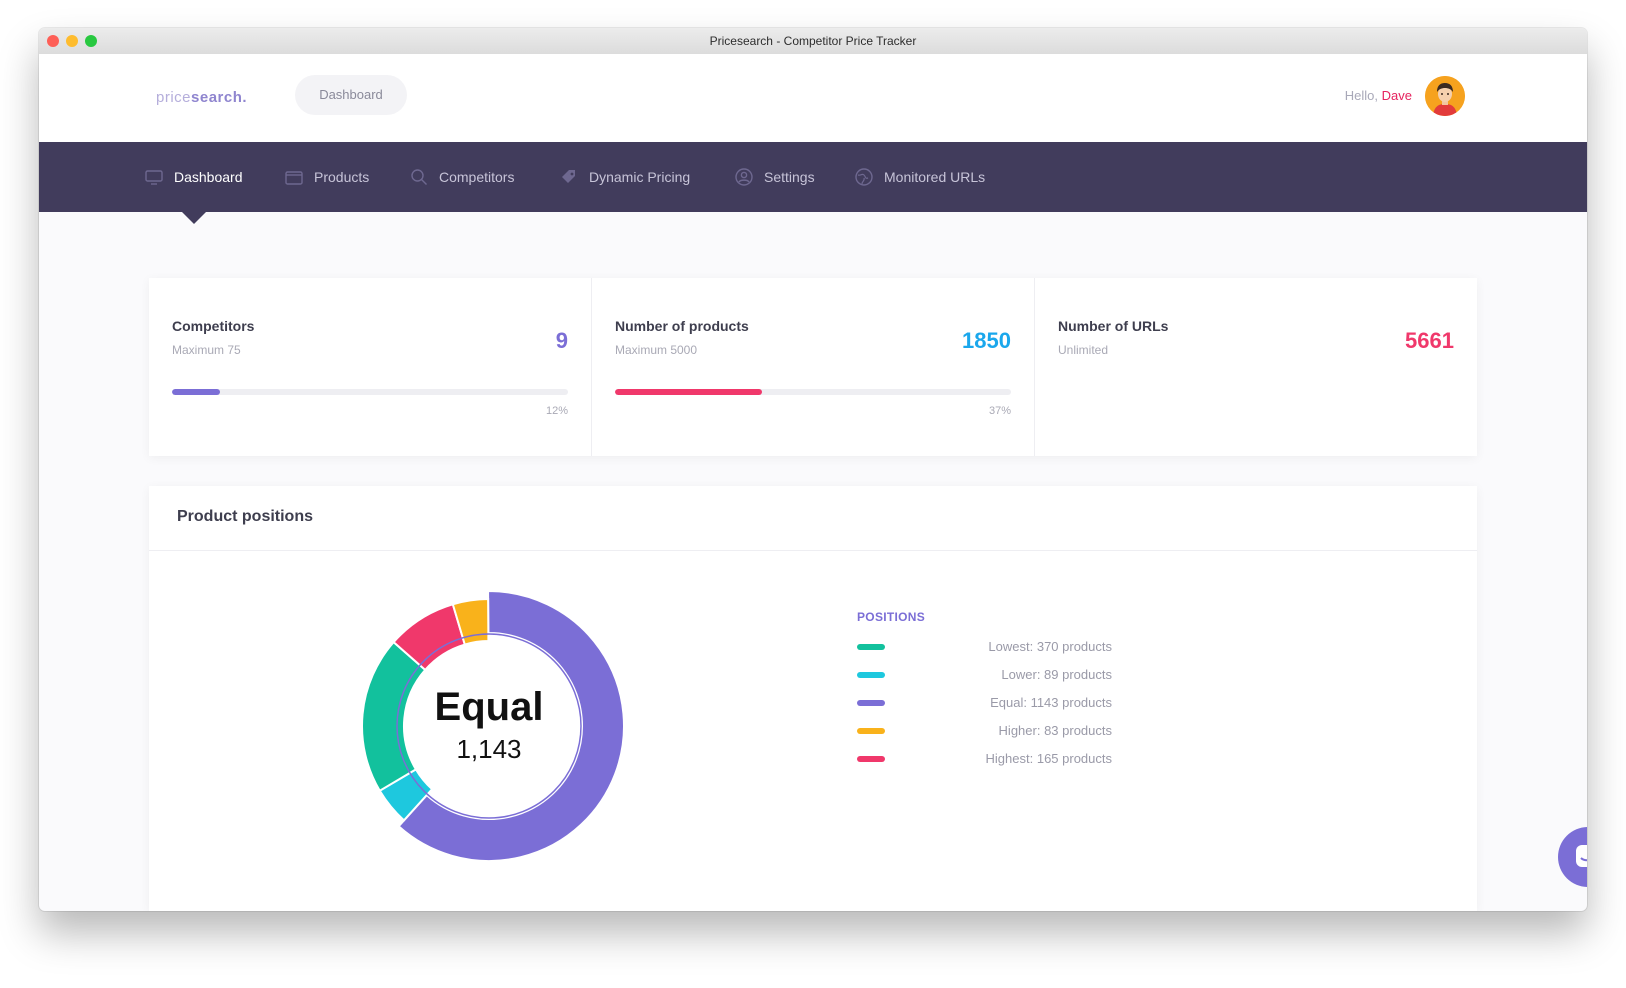  Describe the element at coordinates (682, 326) in the screenshot. I see `stat-title: Number of products` at that location.